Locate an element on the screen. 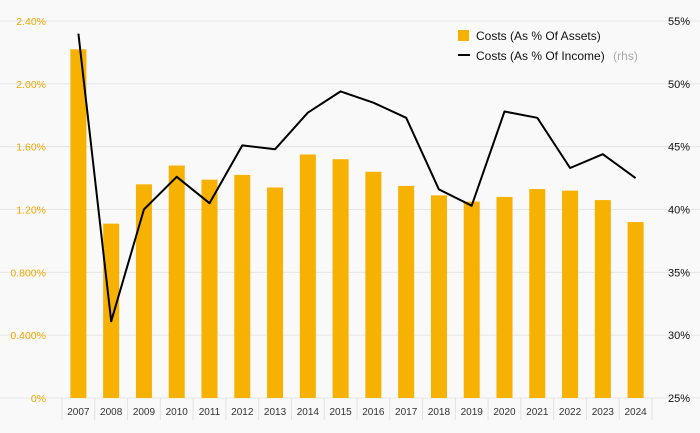  x-tick-label: 2021 is located at coordinates (537, 412).